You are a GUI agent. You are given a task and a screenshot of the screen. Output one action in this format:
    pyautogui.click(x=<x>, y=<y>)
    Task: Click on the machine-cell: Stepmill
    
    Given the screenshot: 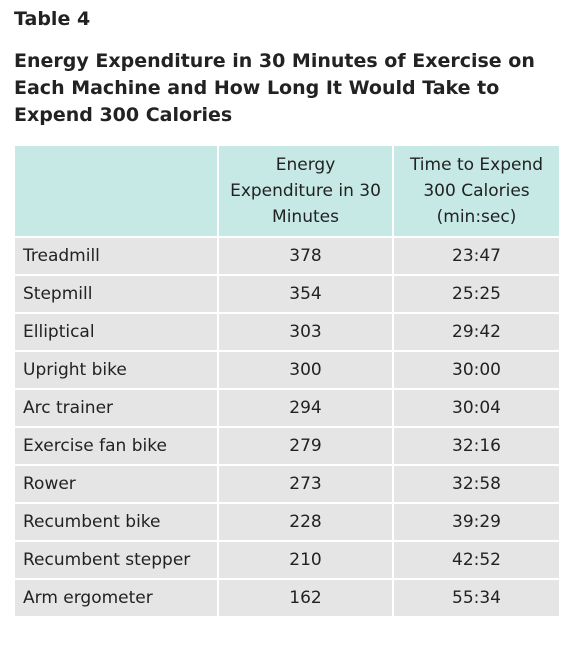 What is the action you would take?
    pyautogui.click(x=117, y=293)
    